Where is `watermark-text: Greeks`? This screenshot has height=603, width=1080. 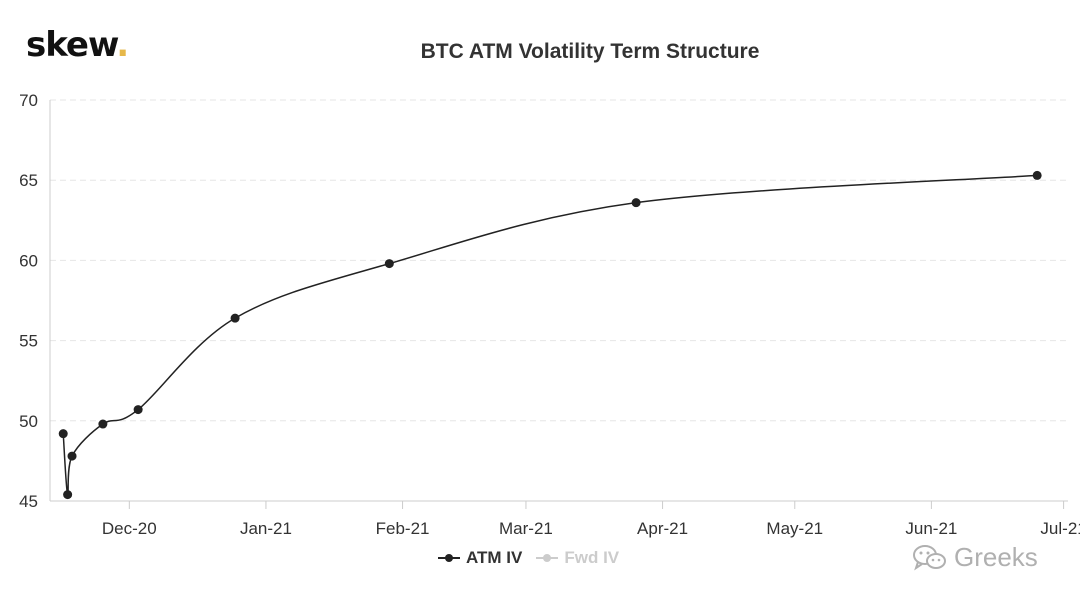 watermark-text: Greeks is located at coordinates (996, 557).